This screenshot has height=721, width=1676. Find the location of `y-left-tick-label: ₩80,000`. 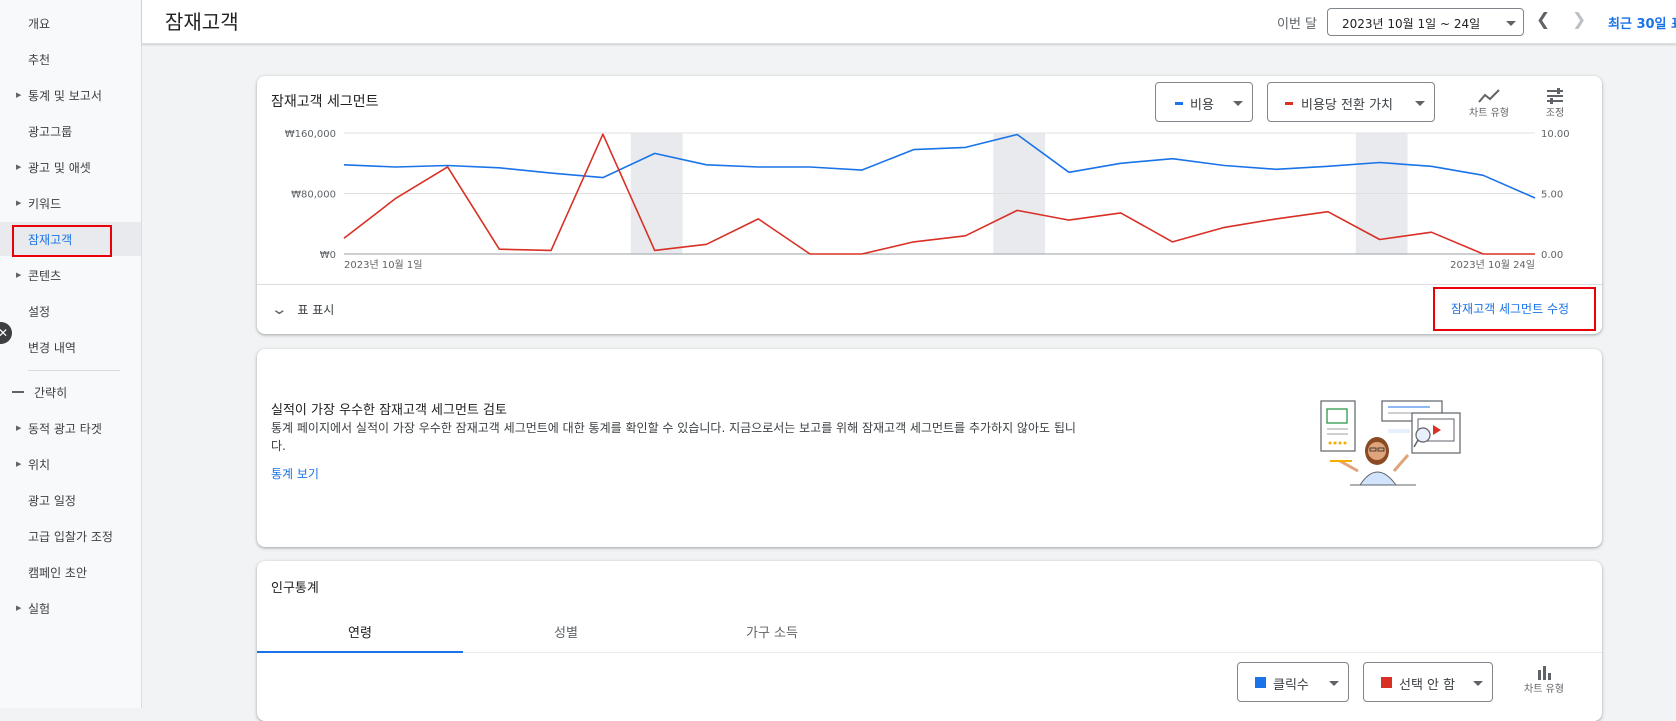

y-left-tick-label: ₩80,000 is located at coordinates (313, 195).